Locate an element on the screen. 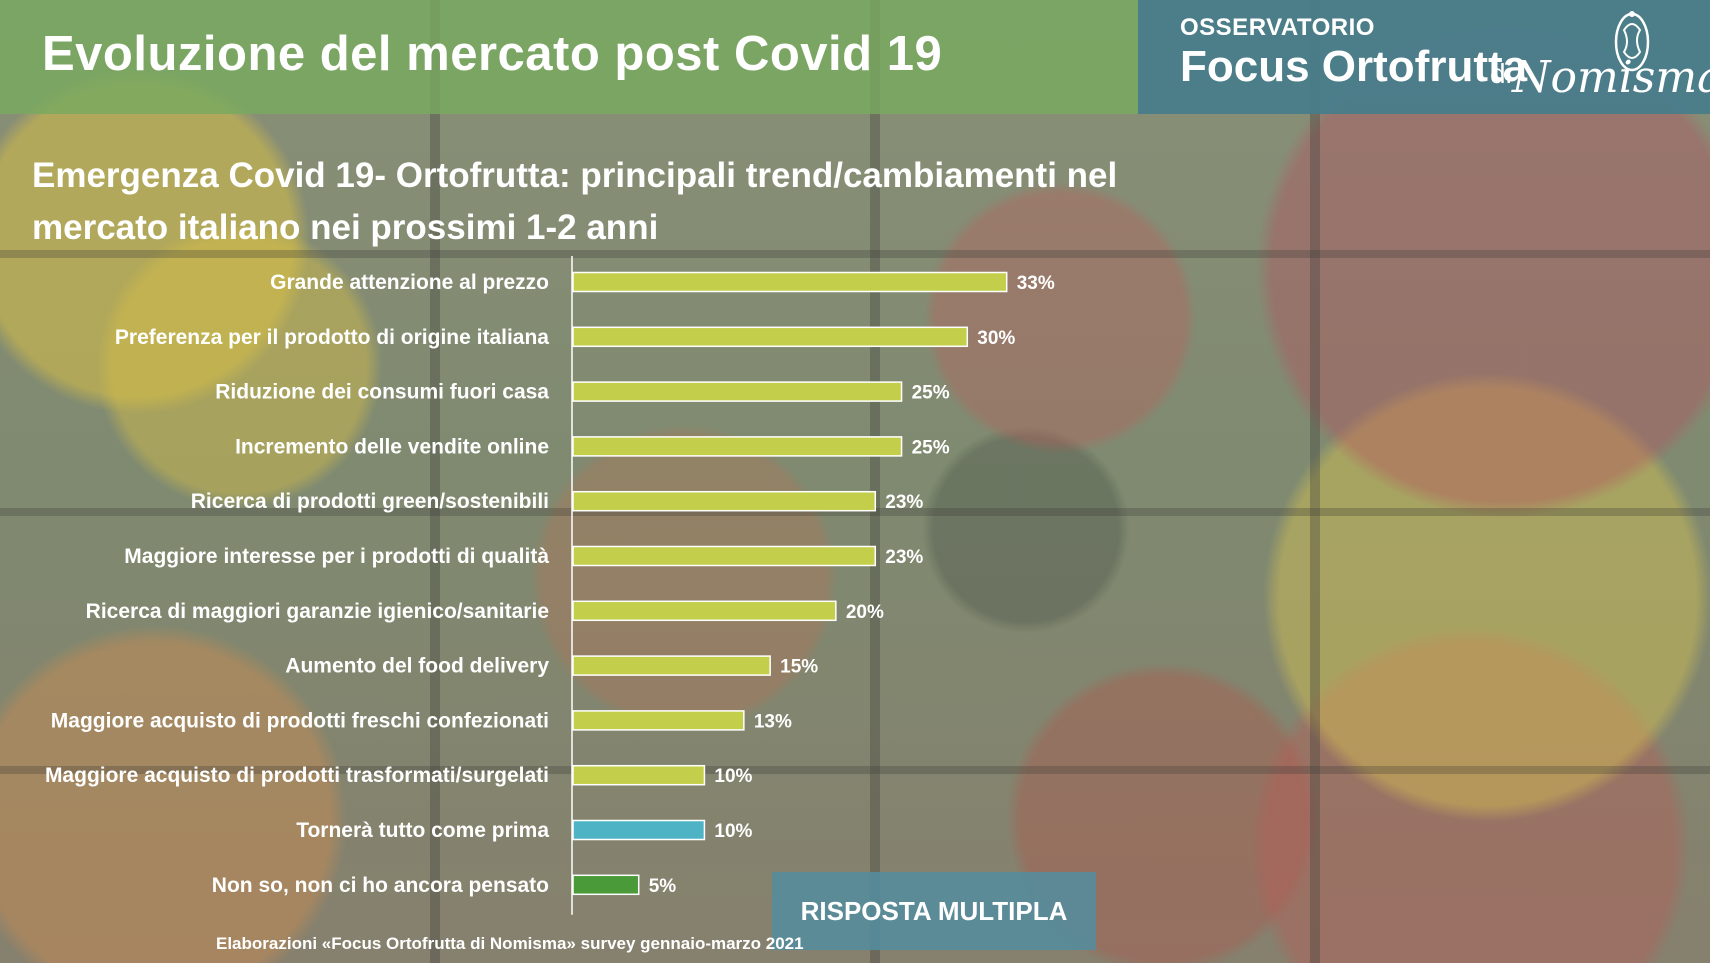  page-title: Evoluzione del mercato post Covid 19 is located at coordinates (492, 54).